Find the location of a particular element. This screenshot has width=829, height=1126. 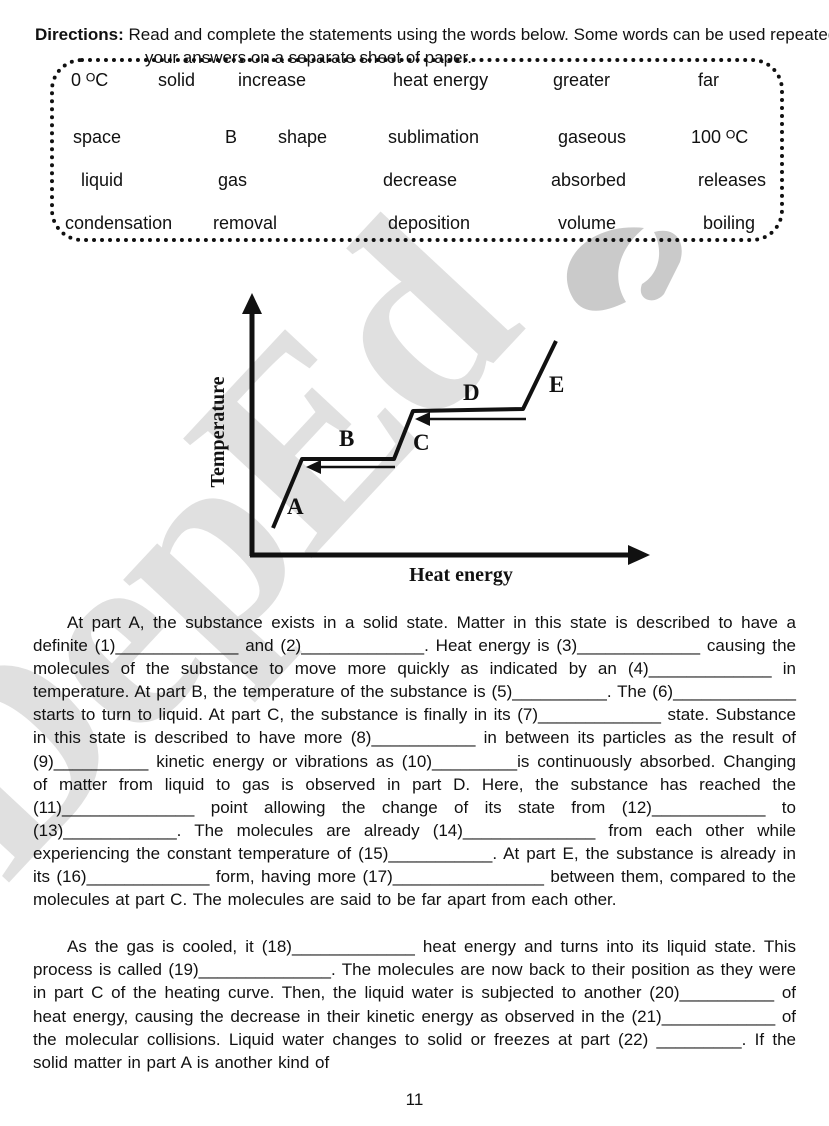

word-bank-item: increase is located at coordinates (272, 80).